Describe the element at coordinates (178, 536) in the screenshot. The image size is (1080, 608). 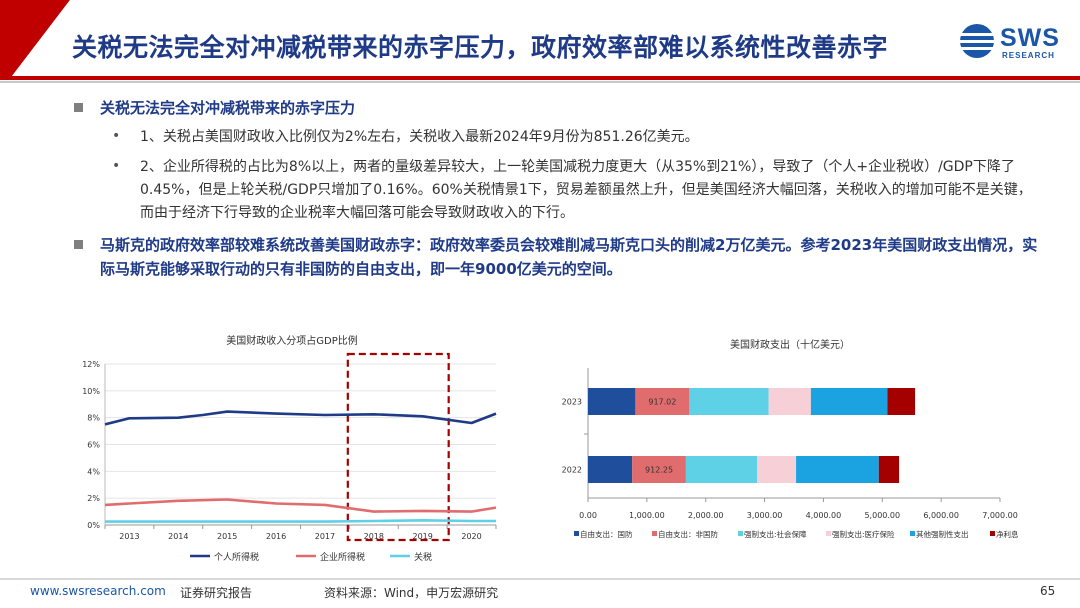
I see `x-tick-label: 2014` at that location.